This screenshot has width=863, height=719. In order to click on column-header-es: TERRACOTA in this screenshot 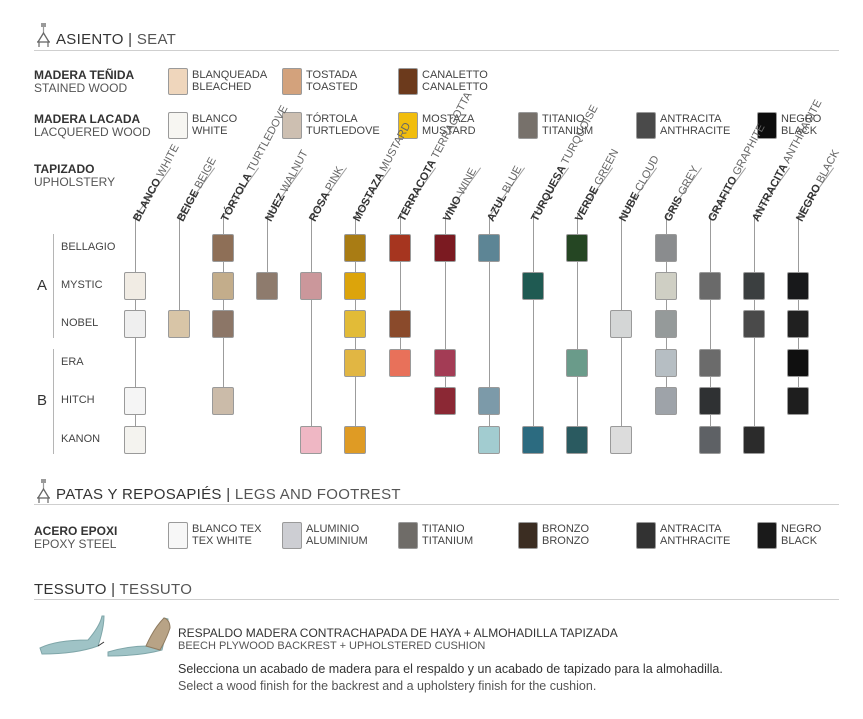, I will do `click(417, 190)`.